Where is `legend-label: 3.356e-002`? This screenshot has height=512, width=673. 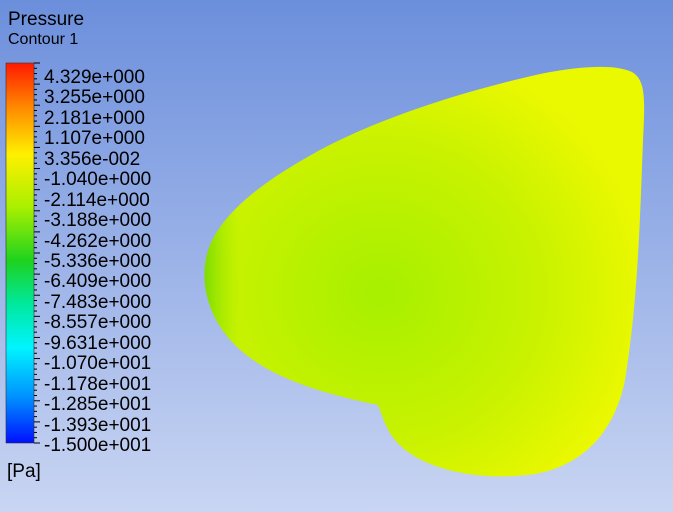
legend-label: 3.356e-002 is located at coordinates (92, 159).